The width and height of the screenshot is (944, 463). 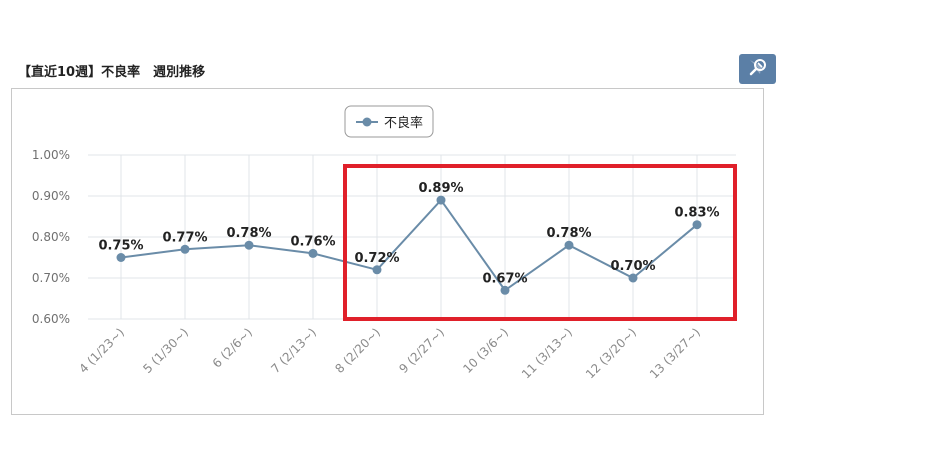 I want to click on x-tick-label: 9 (2/27~), so click(x=421, y=350).